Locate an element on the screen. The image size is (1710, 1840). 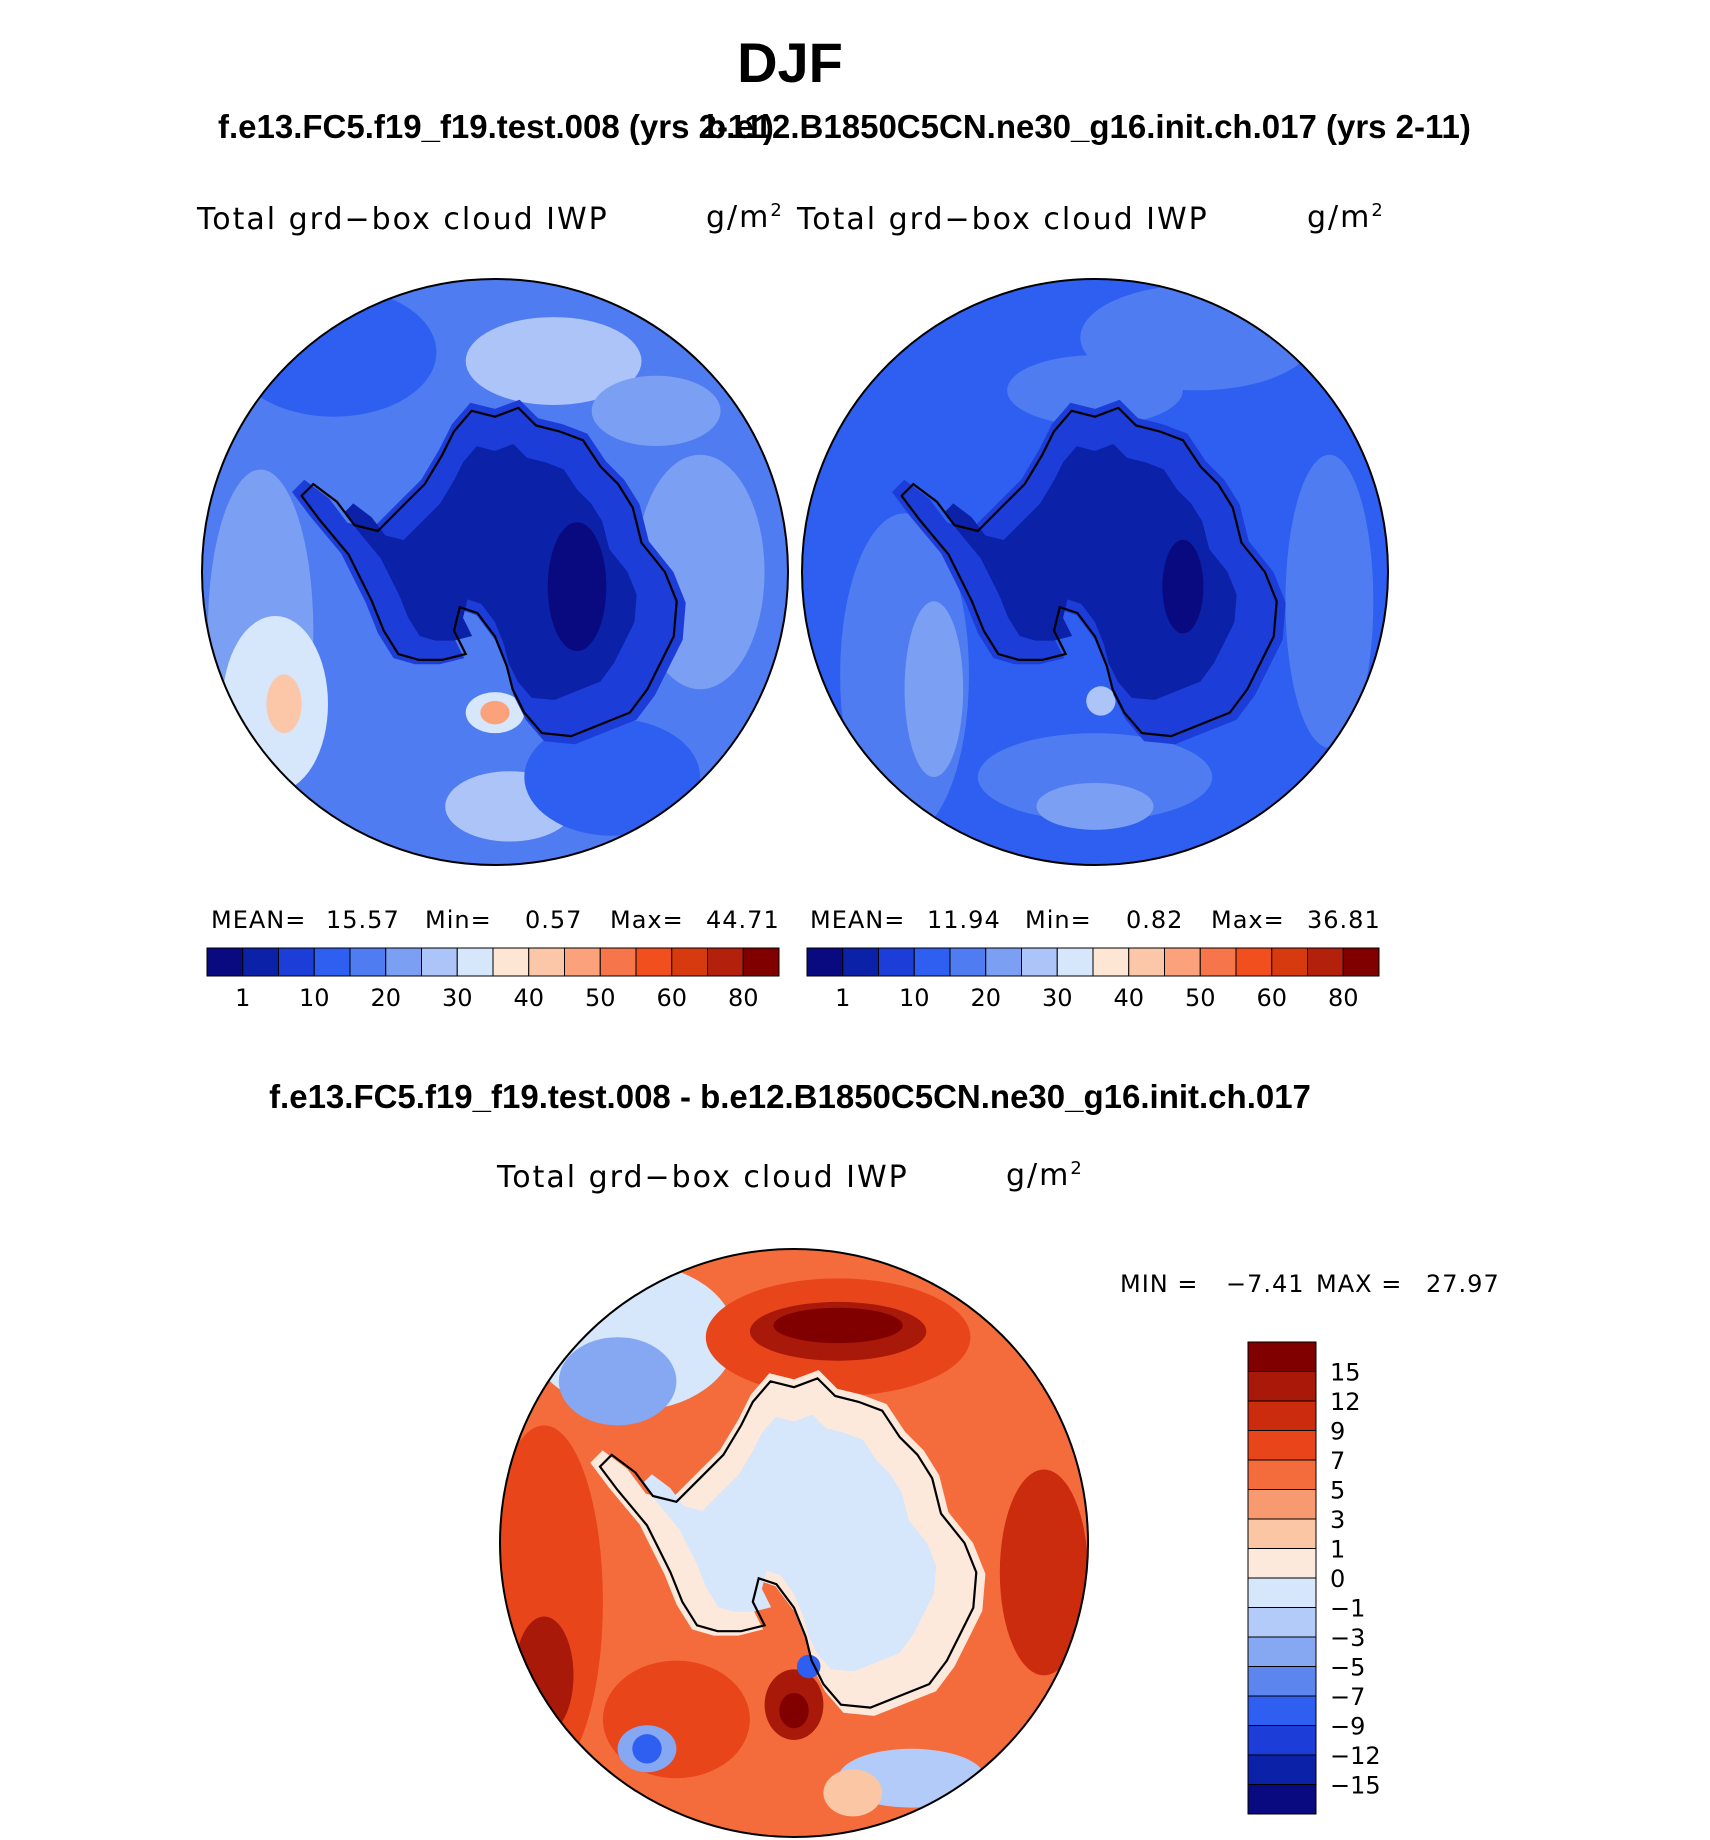
case2-colorbar-tick-label: 40 is located at coordinates (1128, 998).